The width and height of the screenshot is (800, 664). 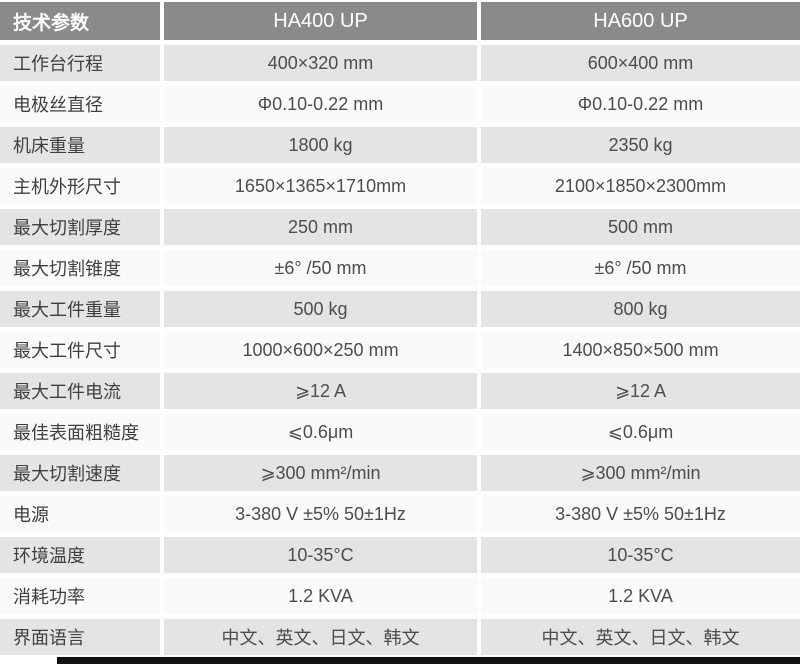 I want to click on spec-value-ha600: 3-380 V ±5% 50±1Hz, so click(x=640, y=514).